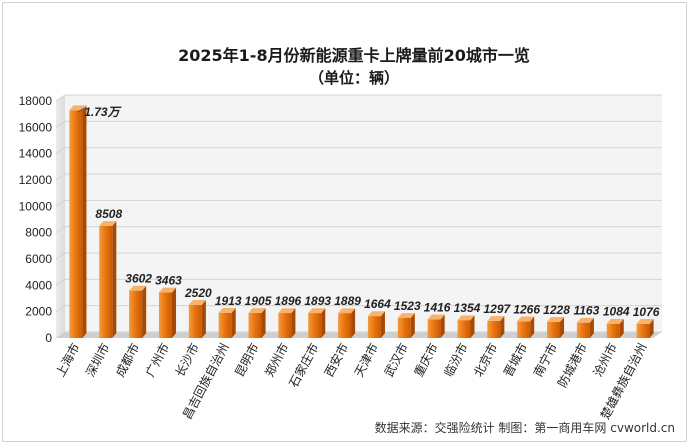  What do you see at coordinates (38, 259) in the screenshot?
I see `y-tick-label: 6000` at bounding box center [38, 259].